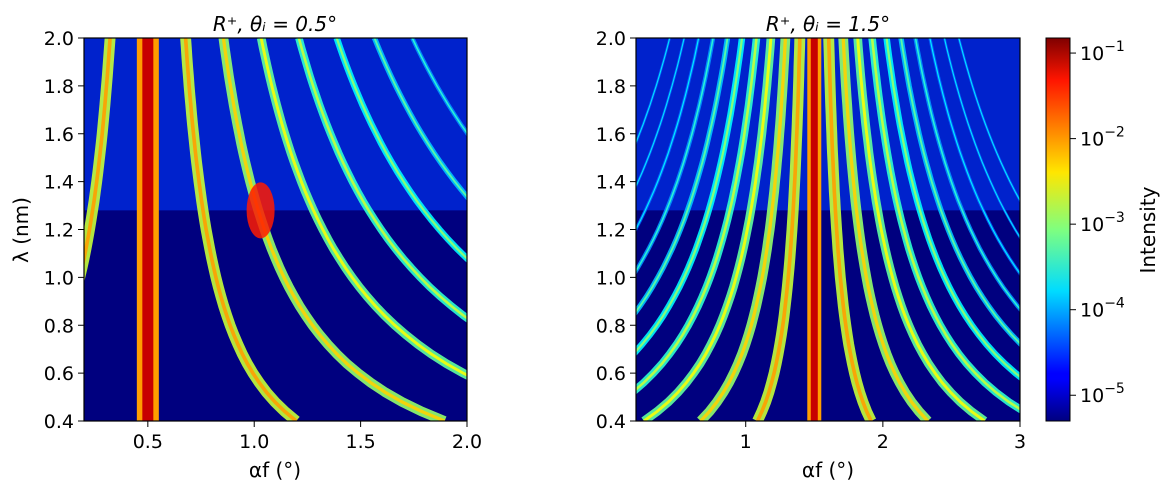 The height and width of the screenshot is (491, 1166). What do you see at coordinates (1058, 229) in the screenshot?
I see `colorbar-gradient` at bounding box center [1058, 229].